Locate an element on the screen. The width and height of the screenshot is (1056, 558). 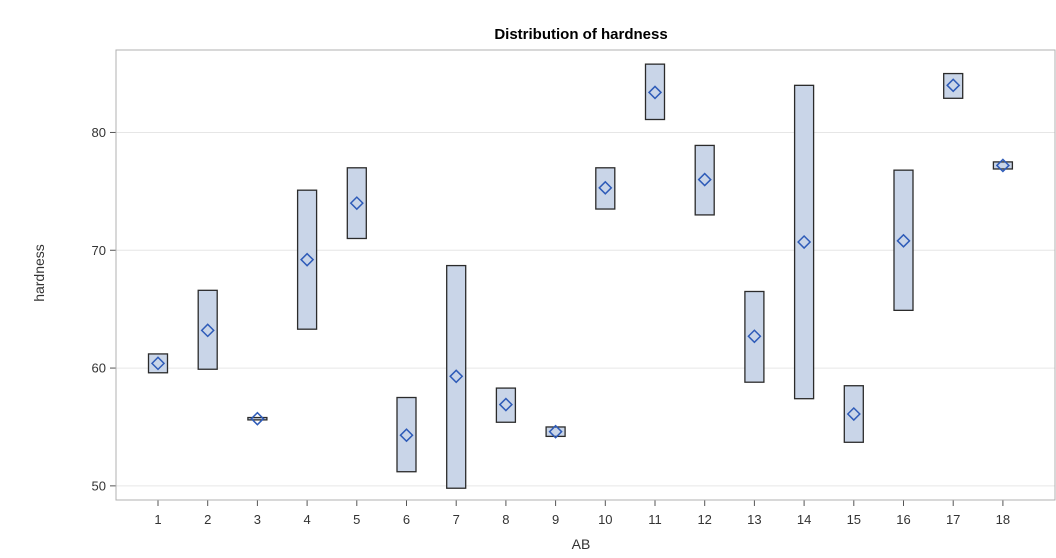
y-tick-label-70: 70 is located at coordinates (99, 250).